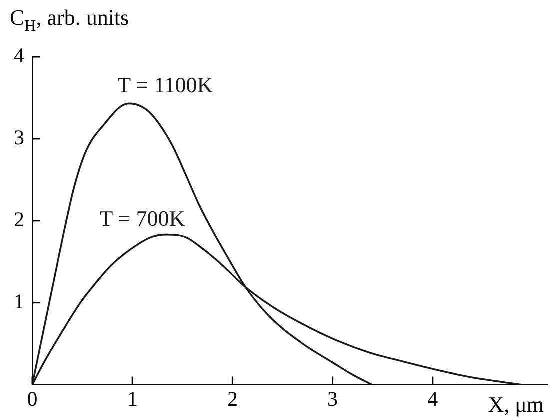 The width and height of the screenshot is (550, 420). Describe the element at coordinates (32, 398) in the screenshot. I see `x-tick-label: 0` at that location.